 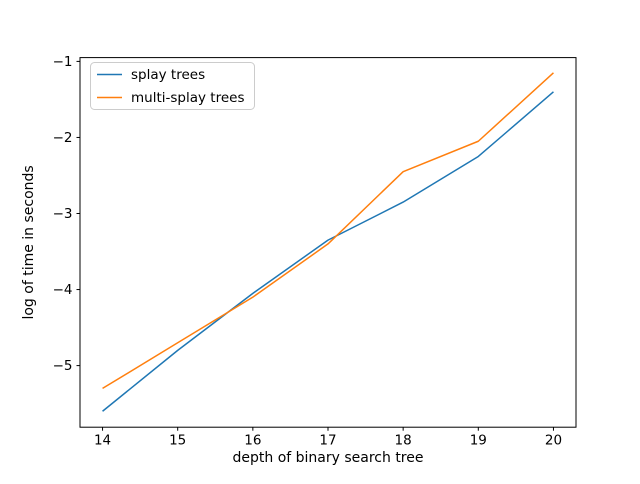 What do you see at coordinates (403, 441) in the screenshot?
I see `x-tick-label: 18` at bounding box center [403, 441].